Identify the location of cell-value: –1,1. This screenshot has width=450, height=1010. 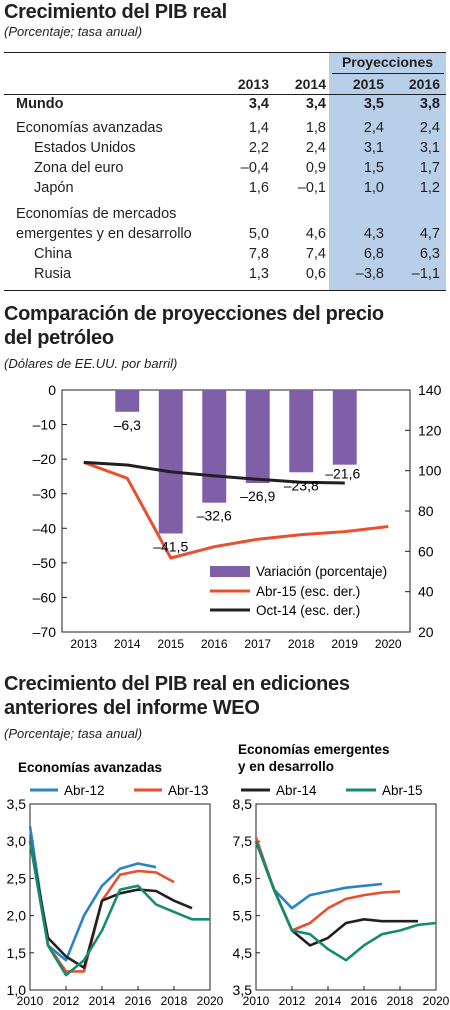
(425, 274).